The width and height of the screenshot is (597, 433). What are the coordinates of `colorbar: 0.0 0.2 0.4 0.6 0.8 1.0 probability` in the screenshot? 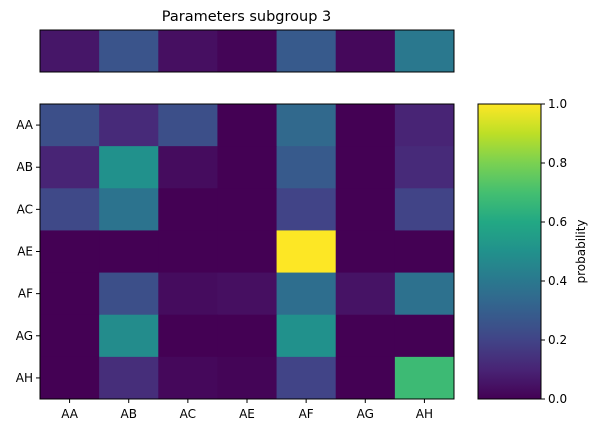 It's located at (532, 251).